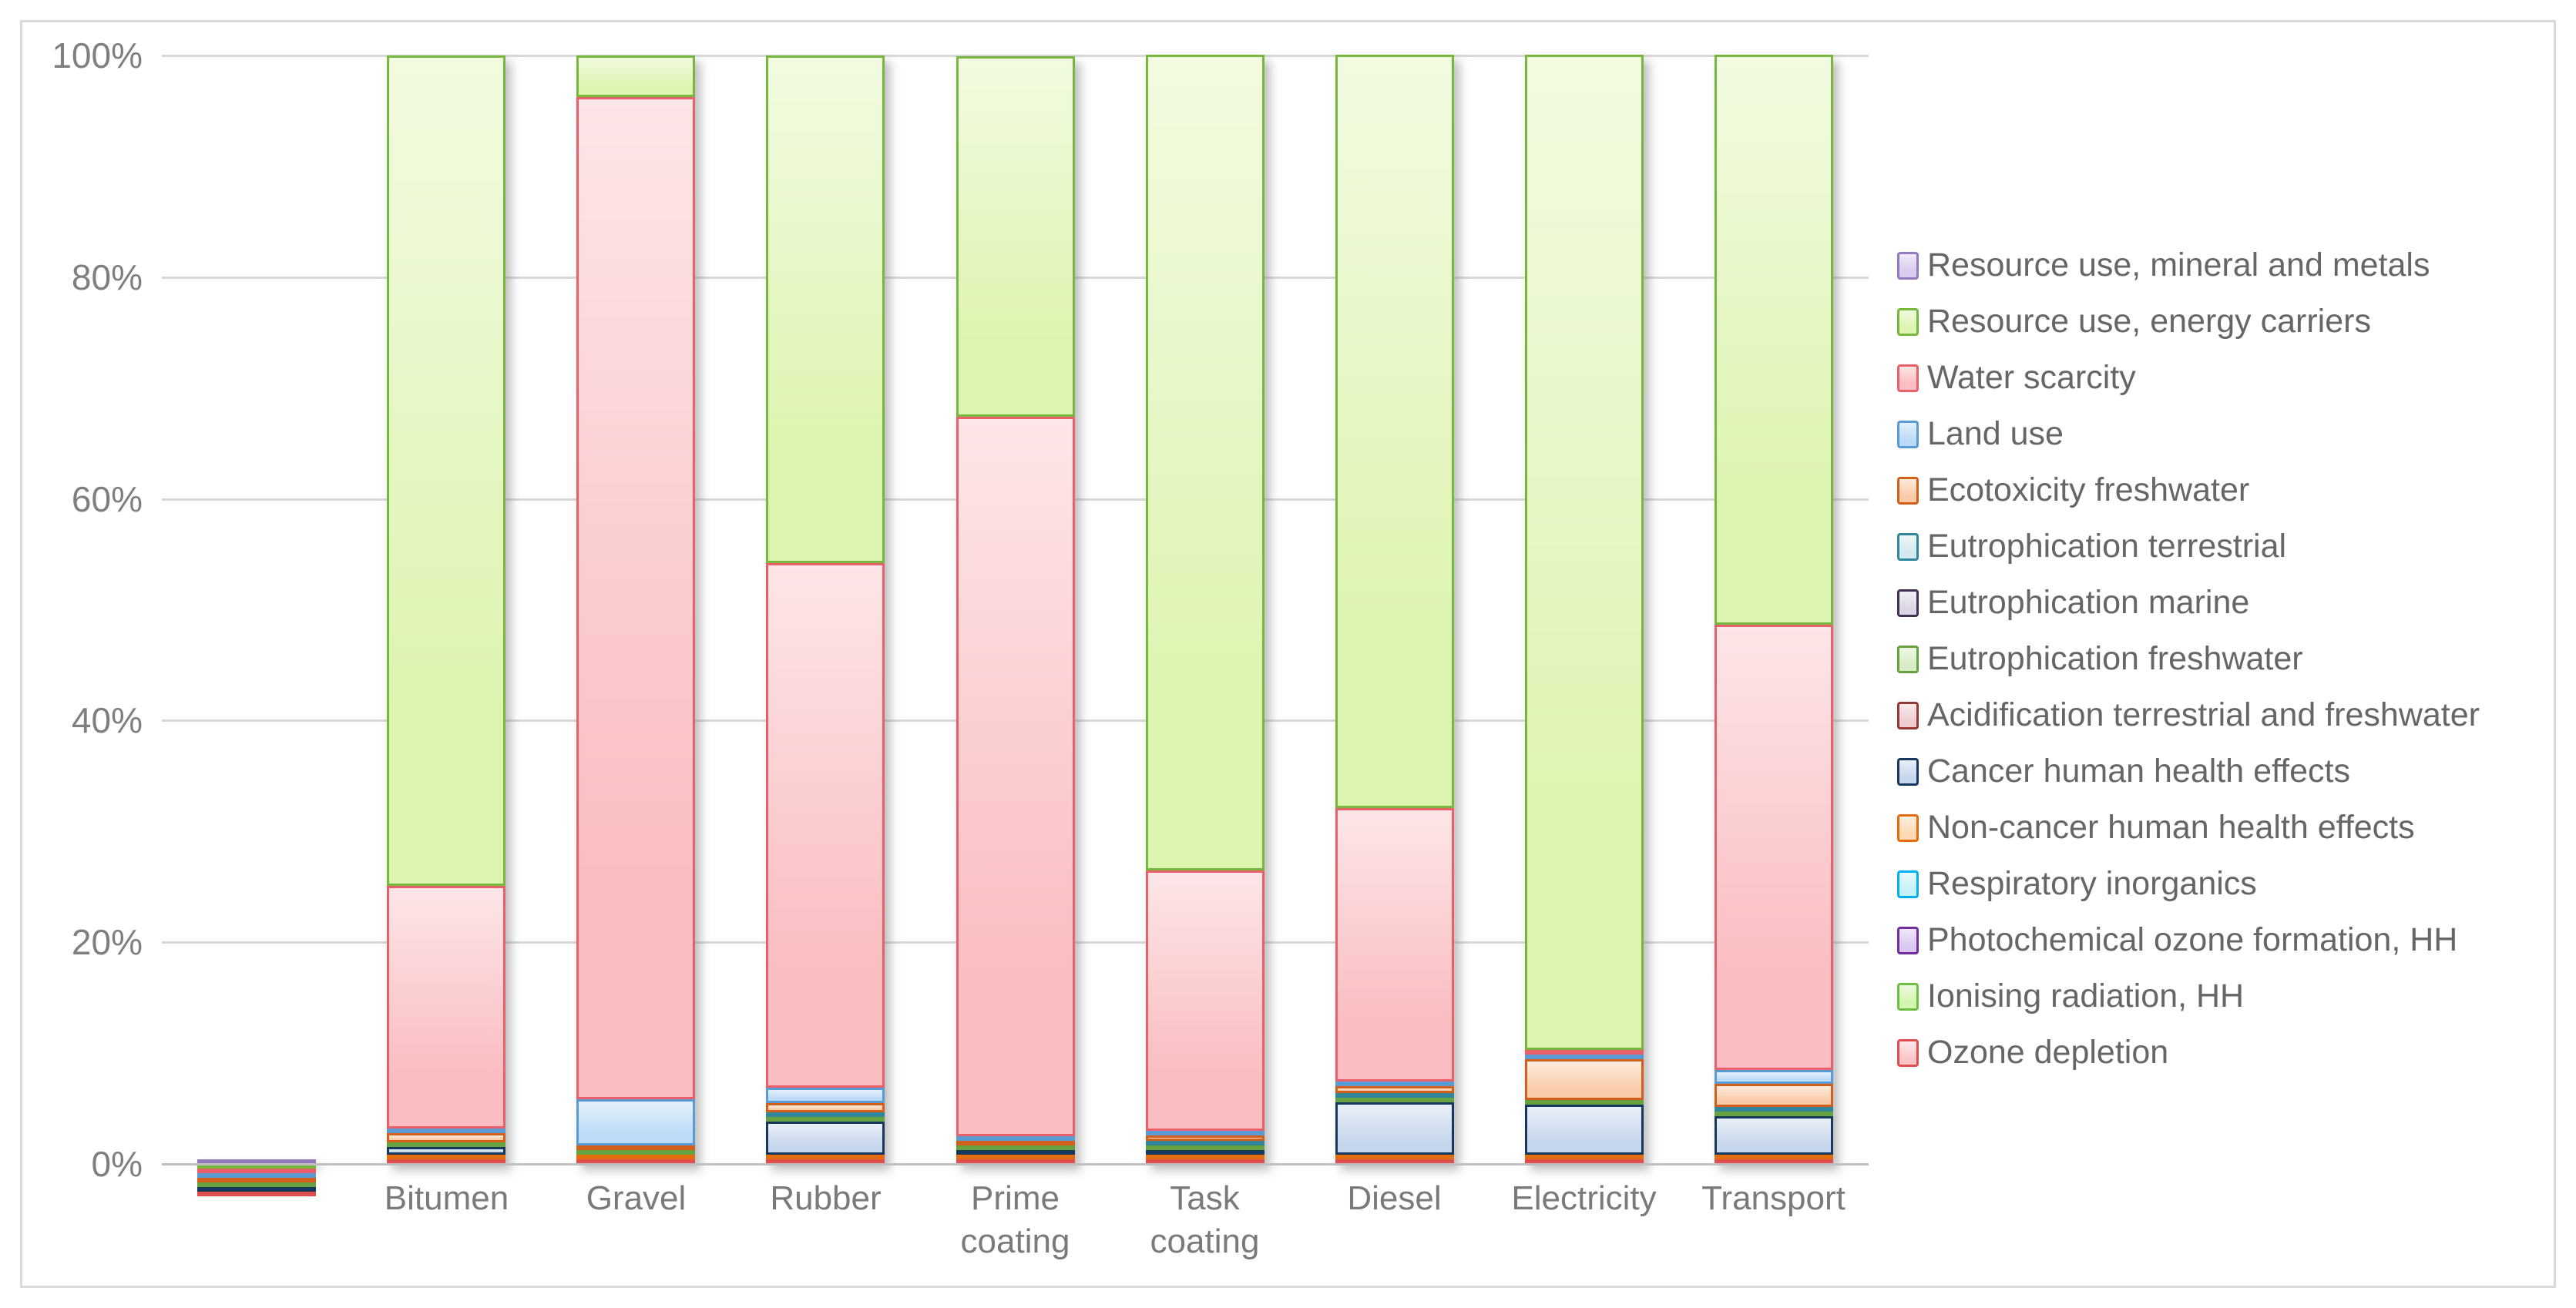  Describe the element at coordinates (2228, 1053) in the screenshot. I see `legend-item-ozone-depletion: Ozone depletion` at that location.